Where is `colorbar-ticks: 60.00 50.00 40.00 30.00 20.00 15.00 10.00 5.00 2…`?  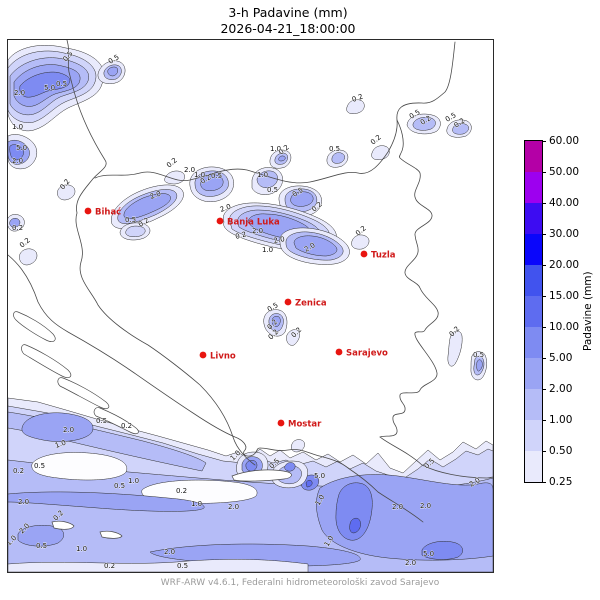 colorbar-ticks: 60.00 50.00 40.00 30.00 20.00 15.00 10.00 5.00 2… is located at coordinates (571, 311).